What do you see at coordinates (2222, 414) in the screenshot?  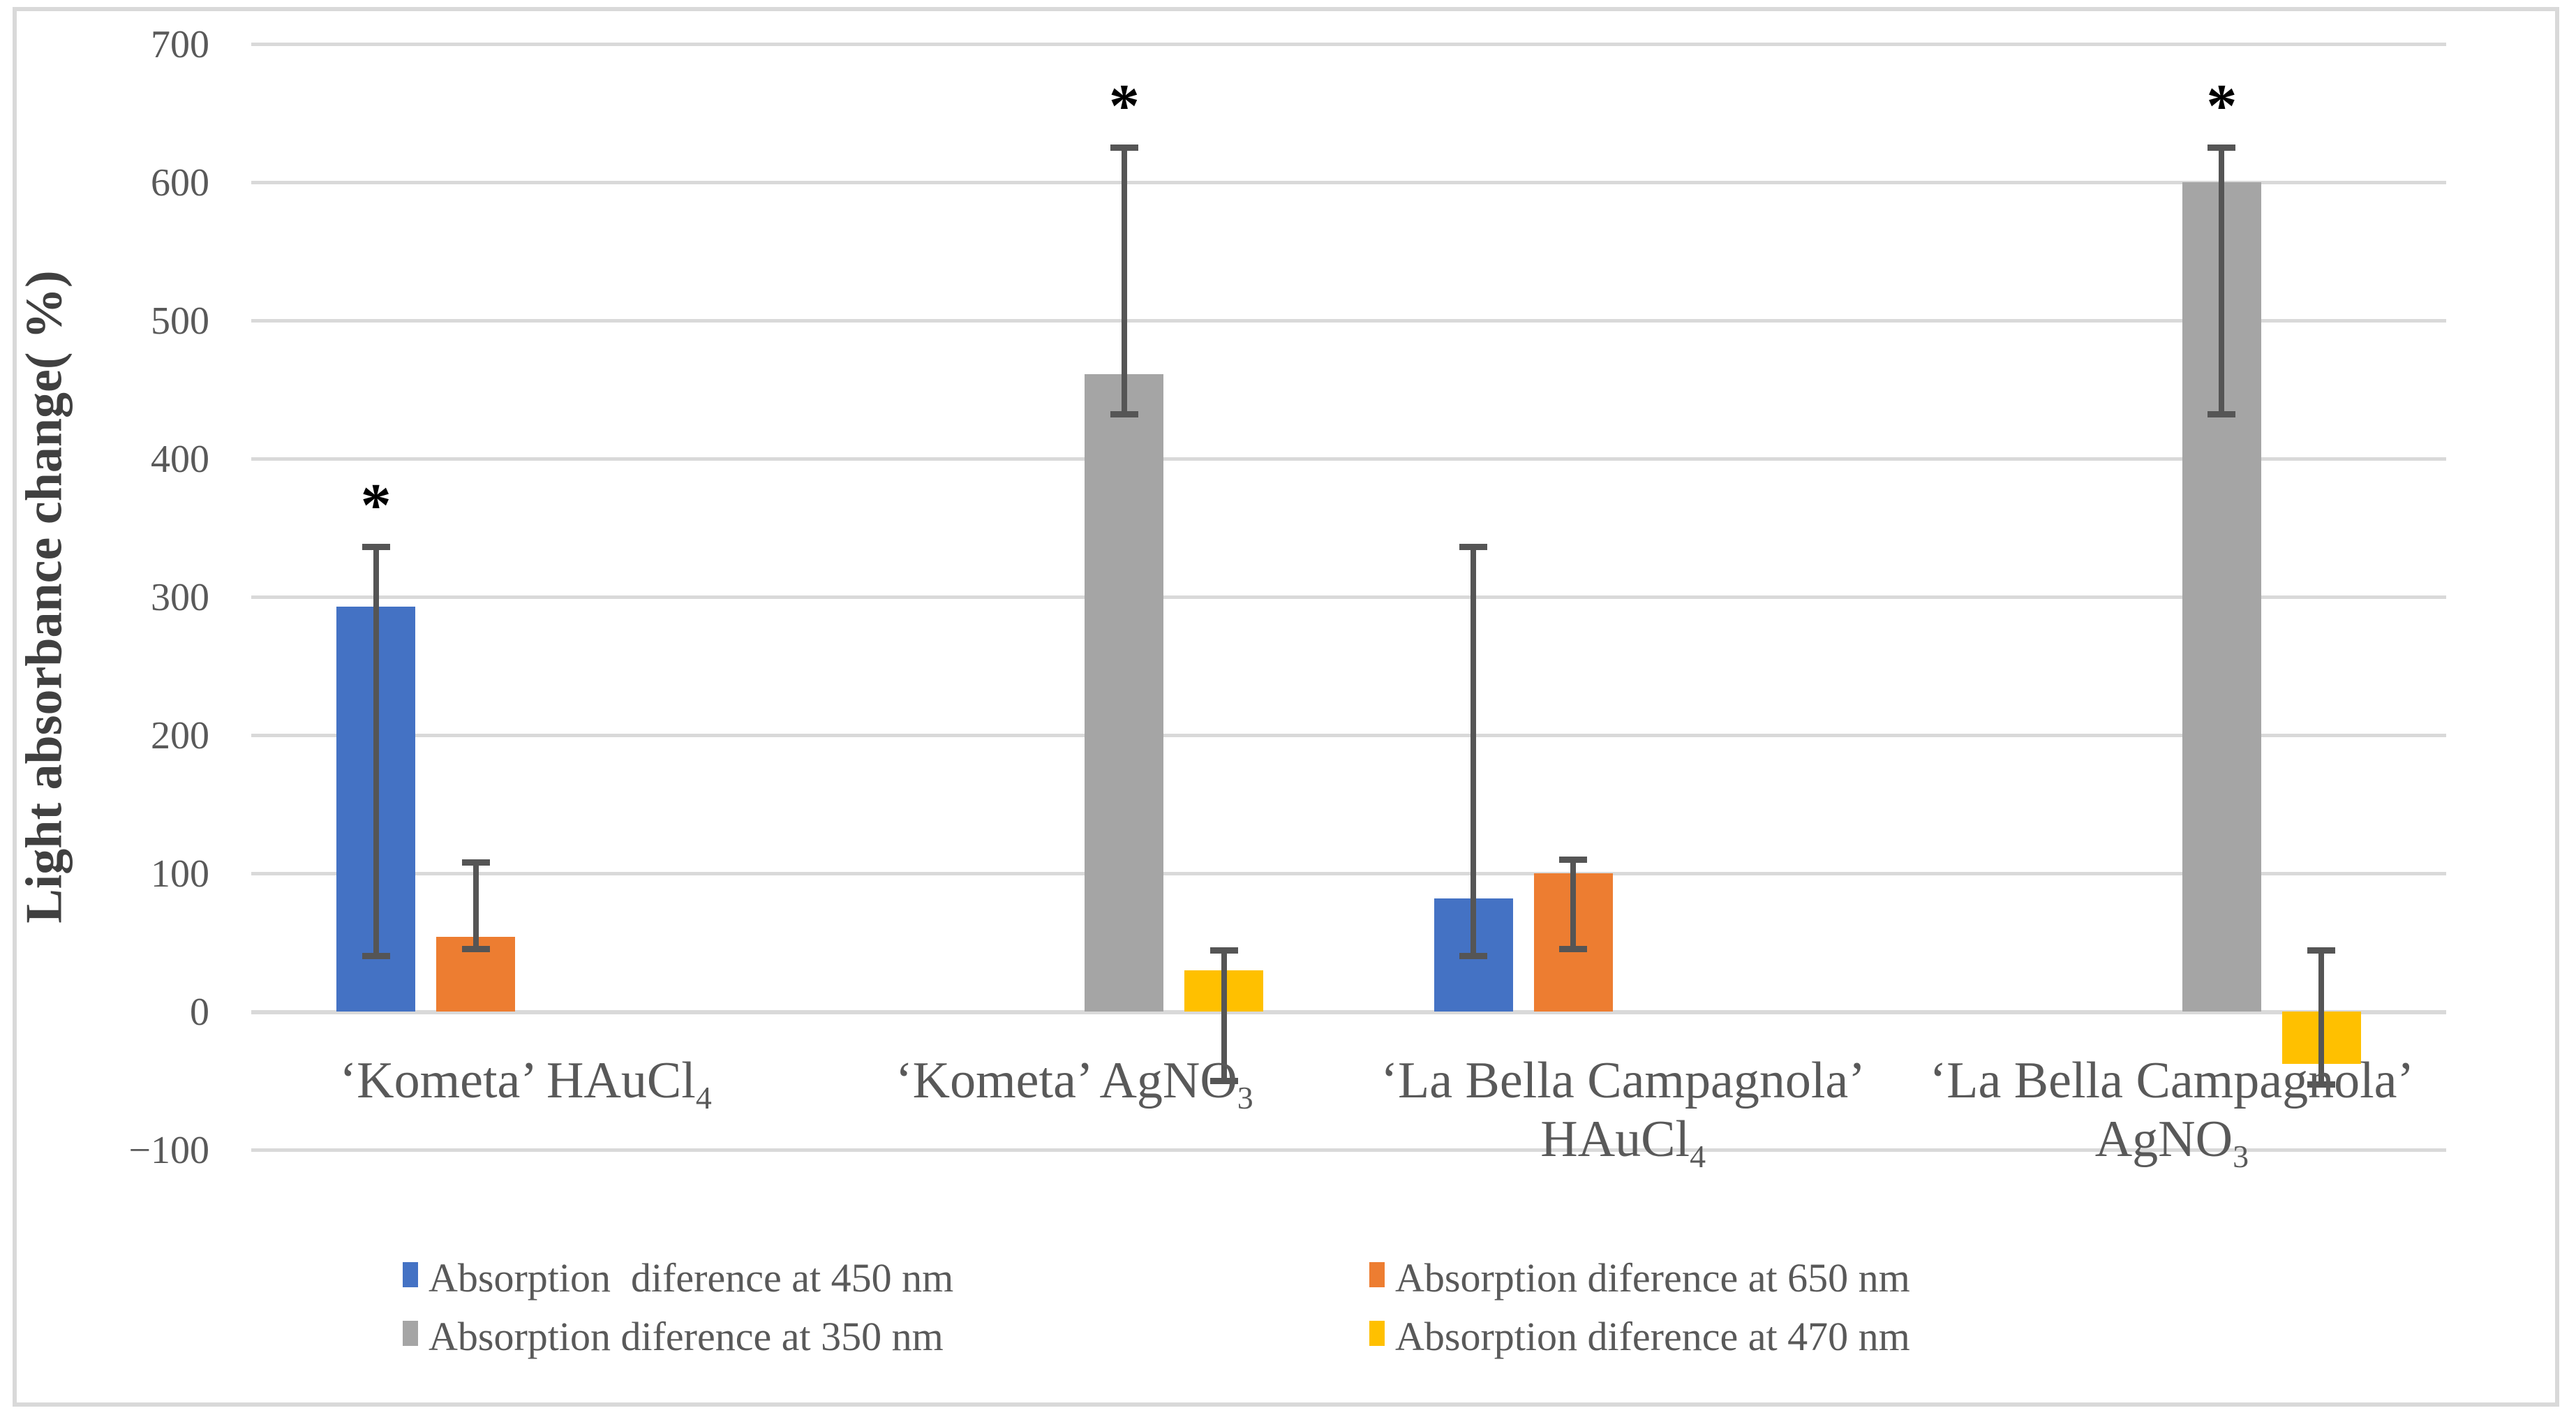 I see `error-cap-bottom-350nm-c3` at bounding box center [2222, 414].